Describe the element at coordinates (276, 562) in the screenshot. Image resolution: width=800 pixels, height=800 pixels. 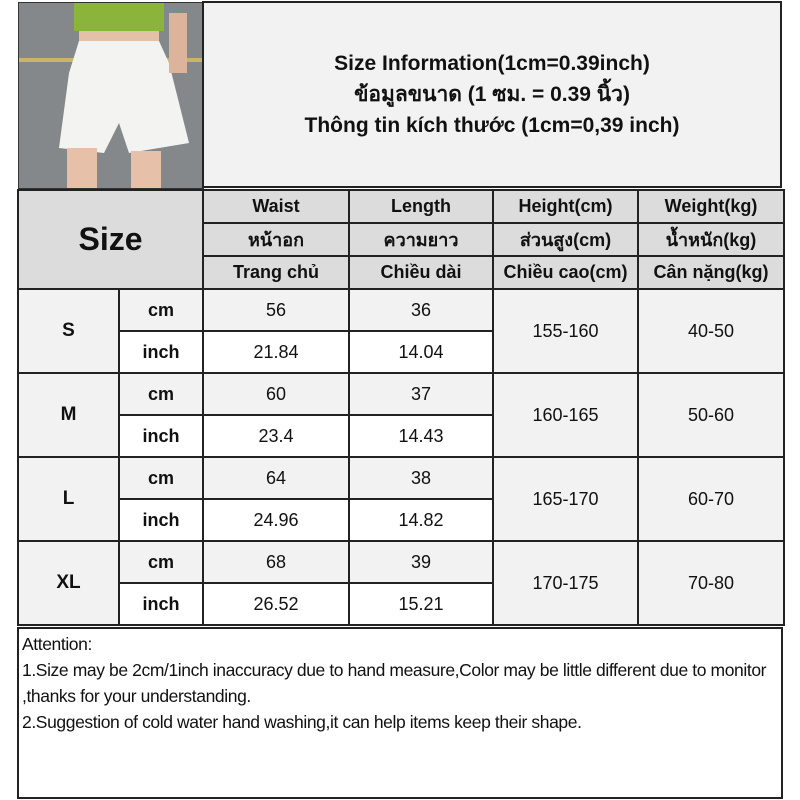
I see `waist-cm: 68` at that location.